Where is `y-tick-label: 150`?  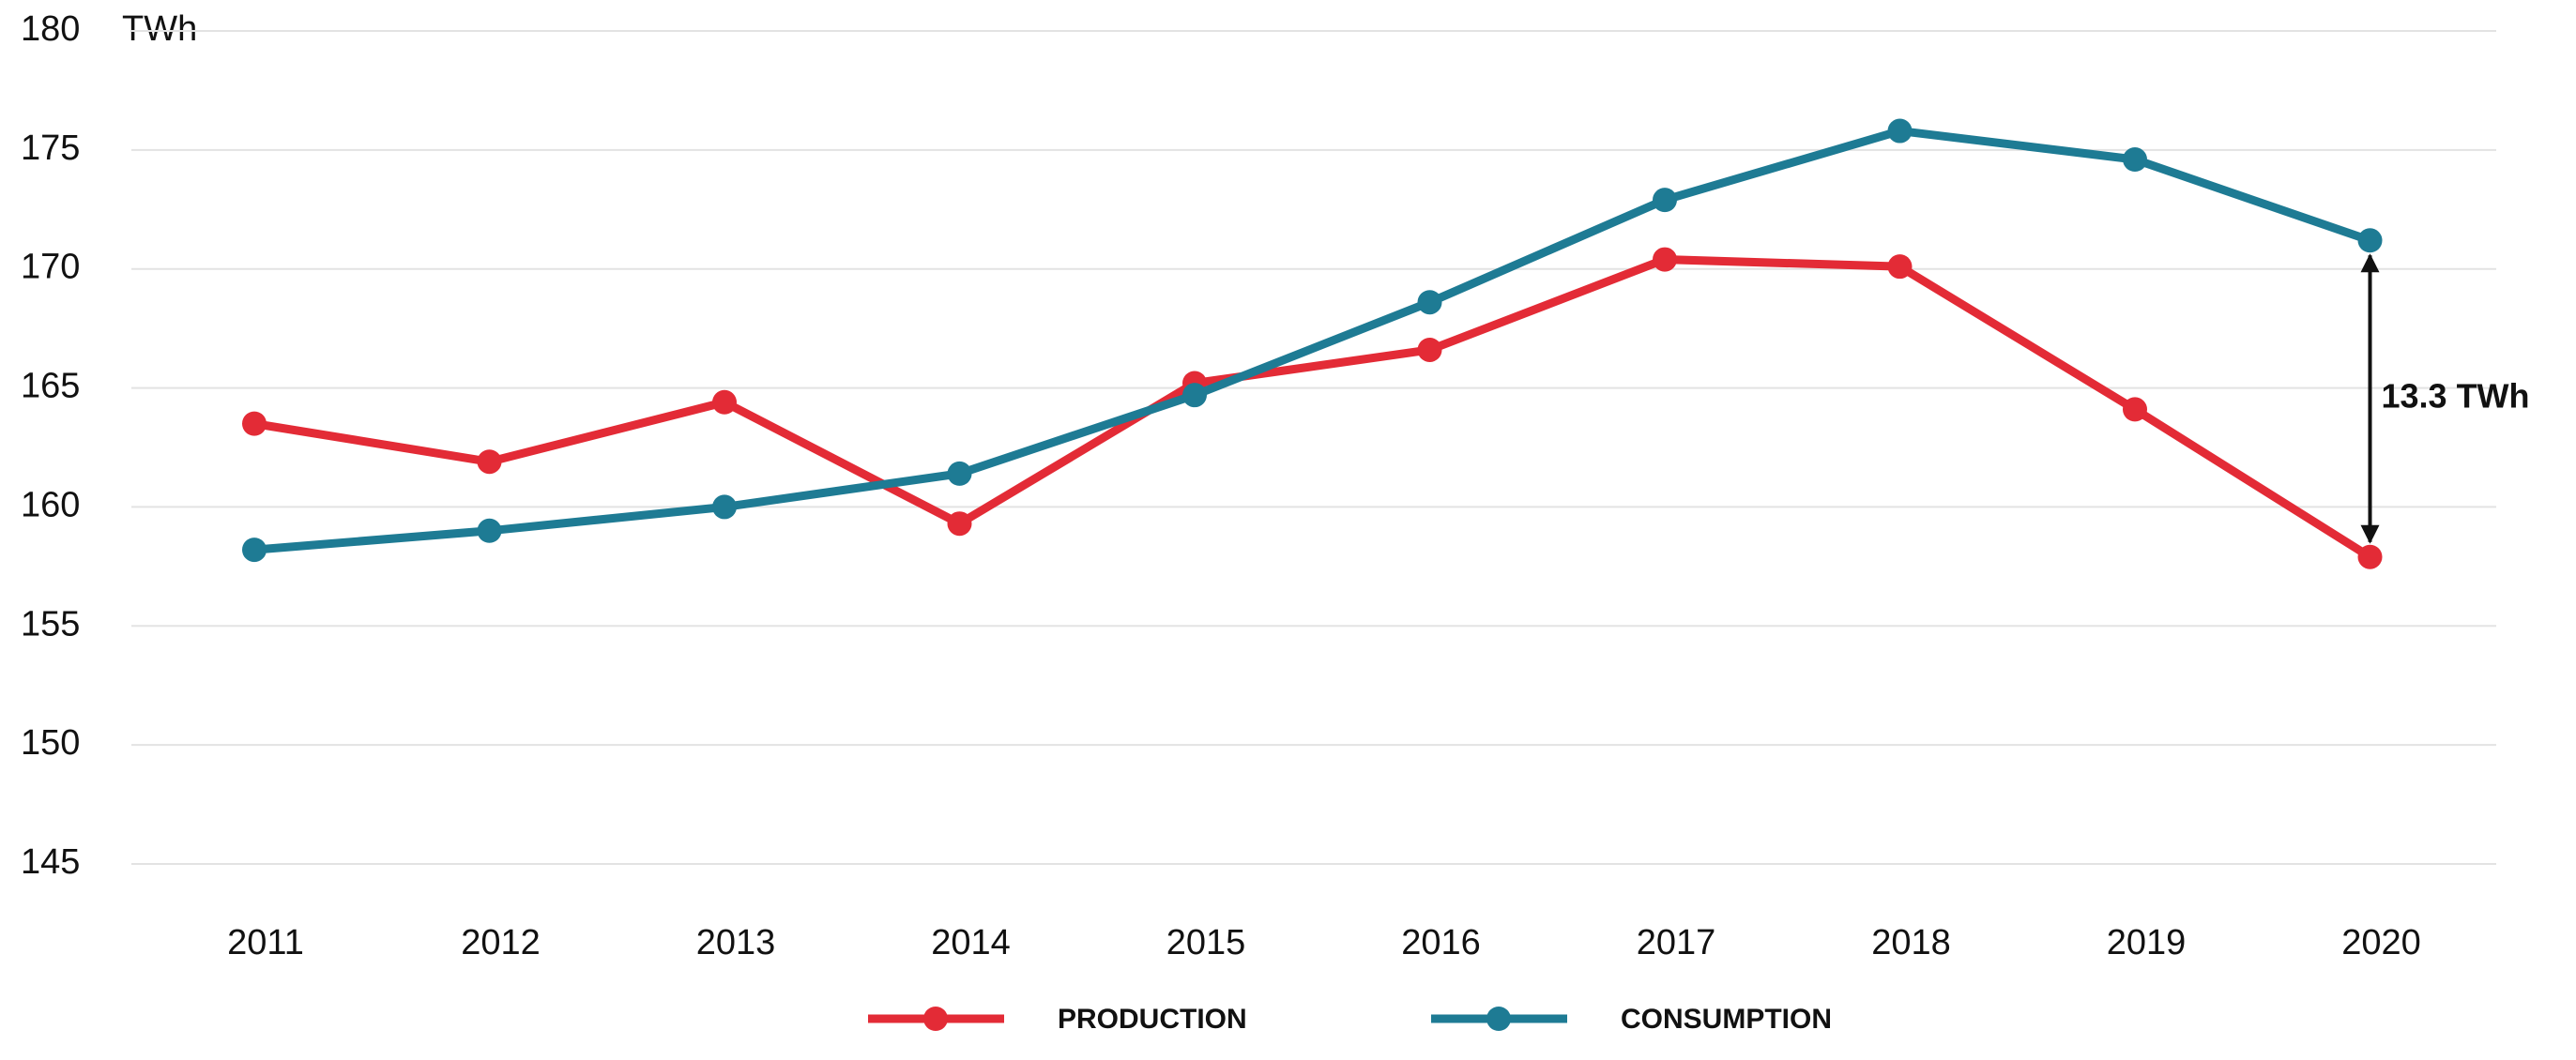 y-tick-label: 150 is located at coordinates (50, 743).